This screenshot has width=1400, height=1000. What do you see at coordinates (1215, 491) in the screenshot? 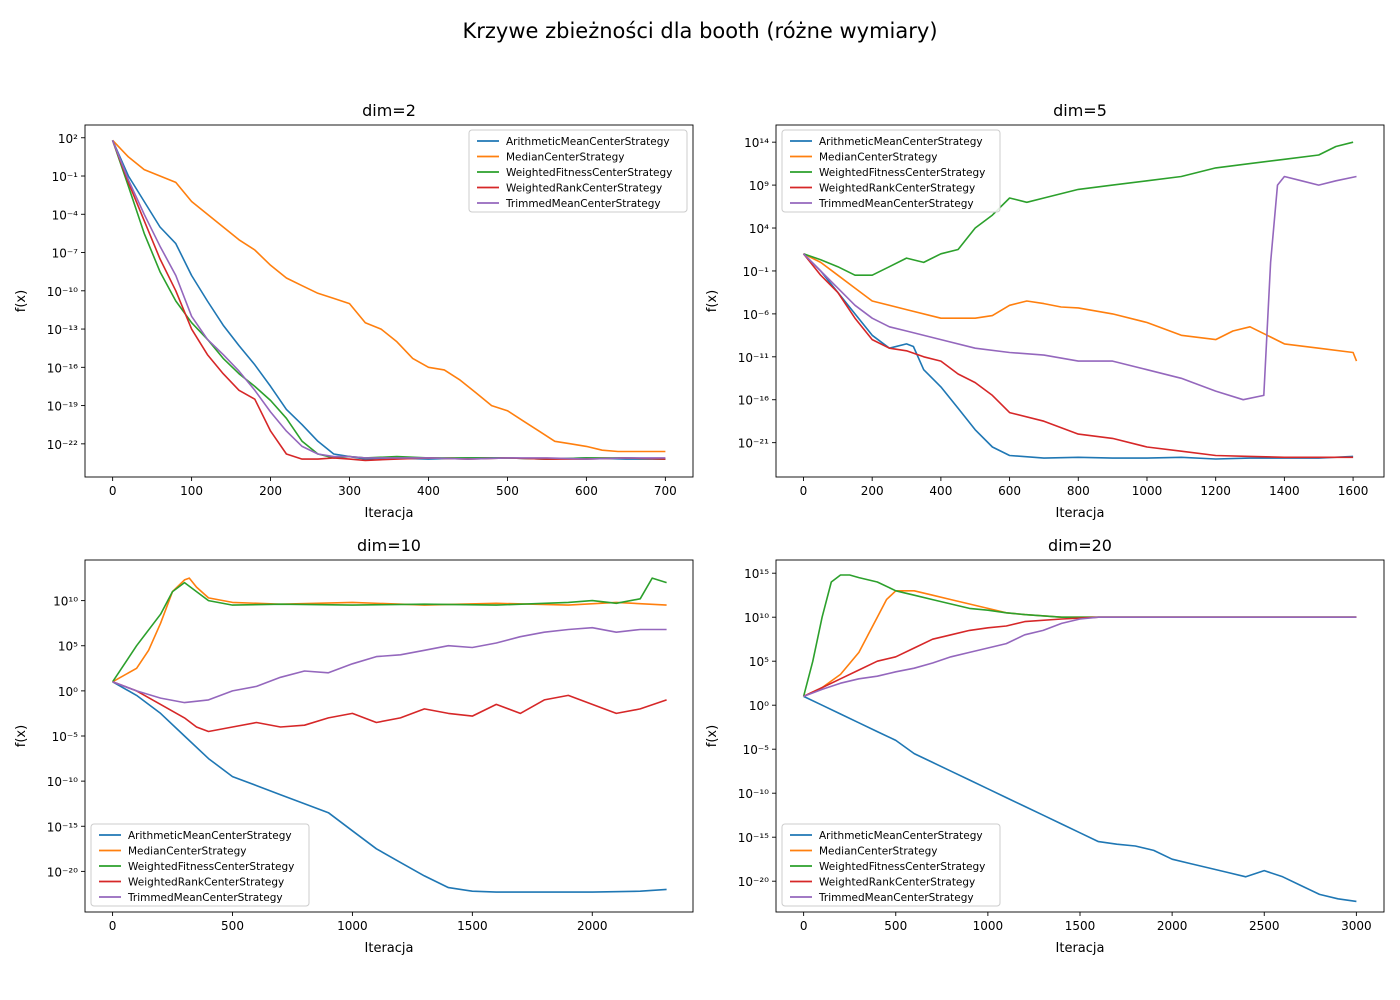
I see `x-tick-label: 1200` at bounding box center [1215, 491].